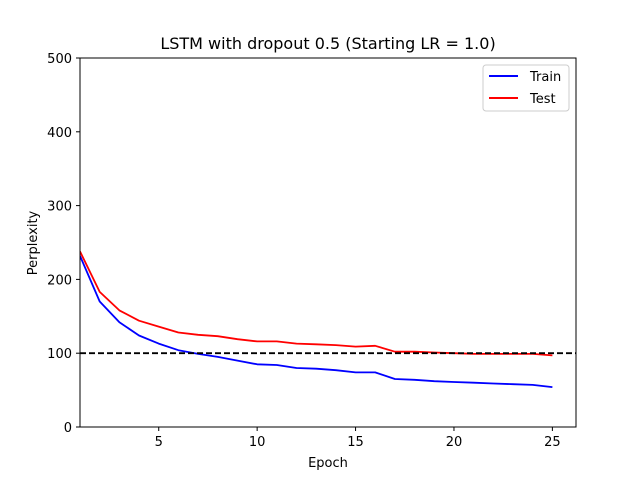  I want to click on x-tick-label: 15, so click(355, 442).